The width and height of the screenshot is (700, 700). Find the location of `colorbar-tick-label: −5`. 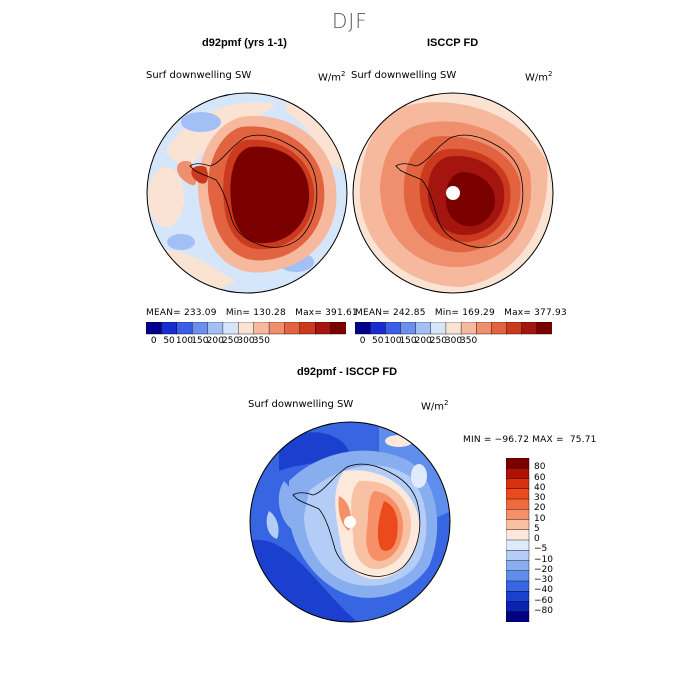

colorbar-tick-label: −5 is located at coordinates (541, 549).